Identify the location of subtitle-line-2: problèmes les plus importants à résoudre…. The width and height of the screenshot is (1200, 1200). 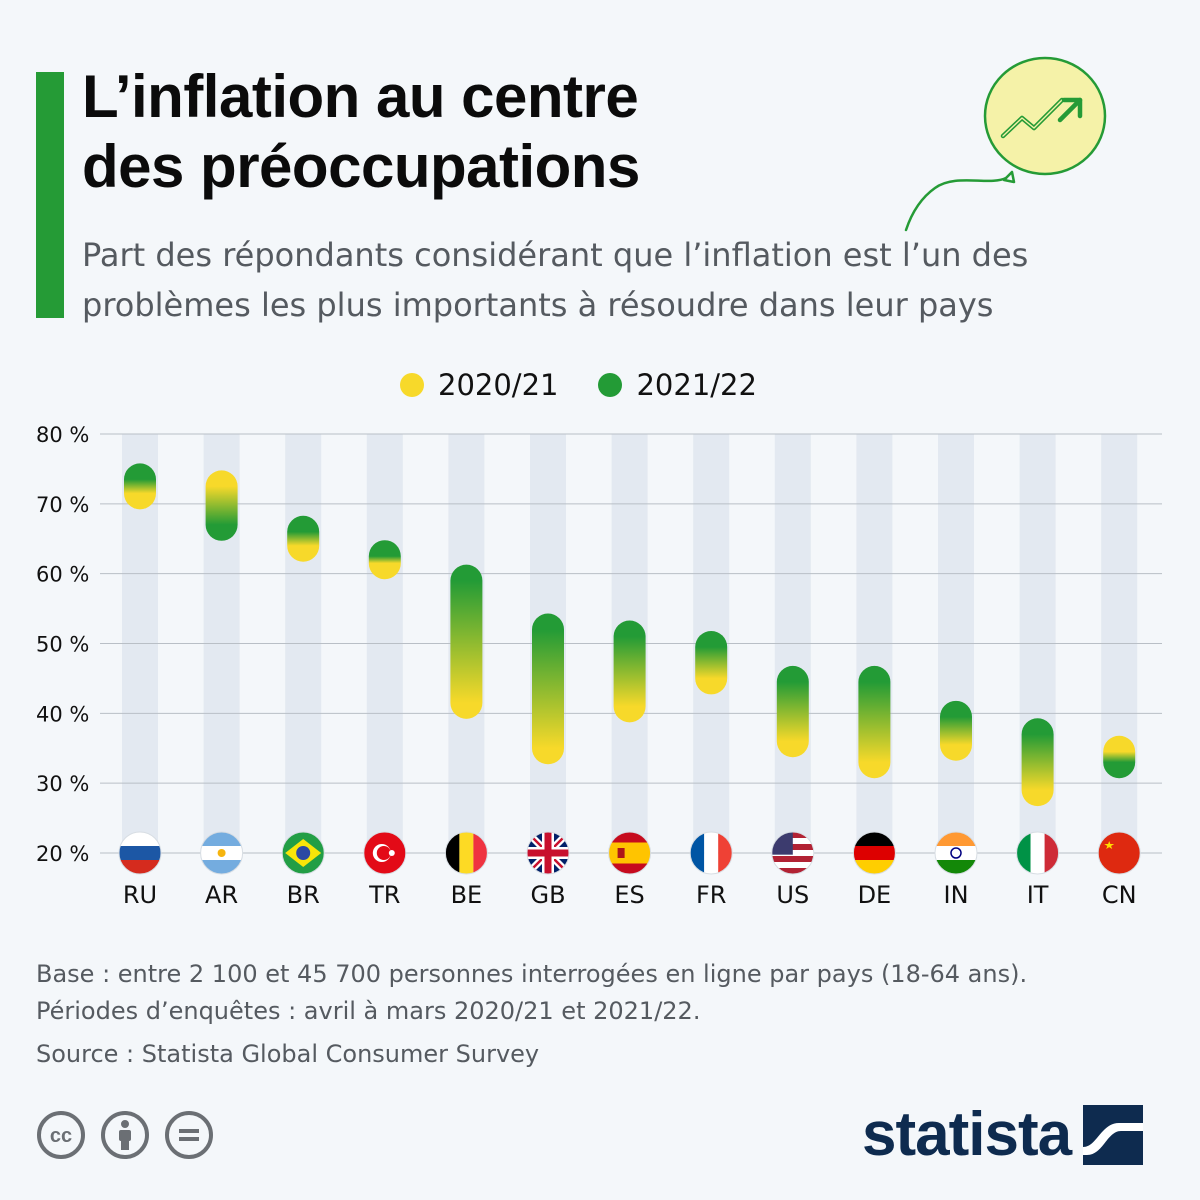
(538, 305).